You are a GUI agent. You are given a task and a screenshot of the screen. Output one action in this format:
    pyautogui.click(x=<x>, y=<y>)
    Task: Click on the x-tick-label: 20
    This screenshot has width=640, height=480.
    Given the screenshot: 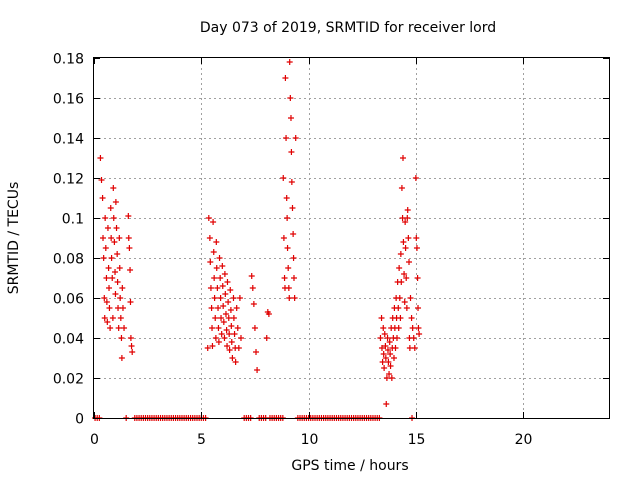 What is the action you would take?
    pyautogui.click(x=524, y=440)
    